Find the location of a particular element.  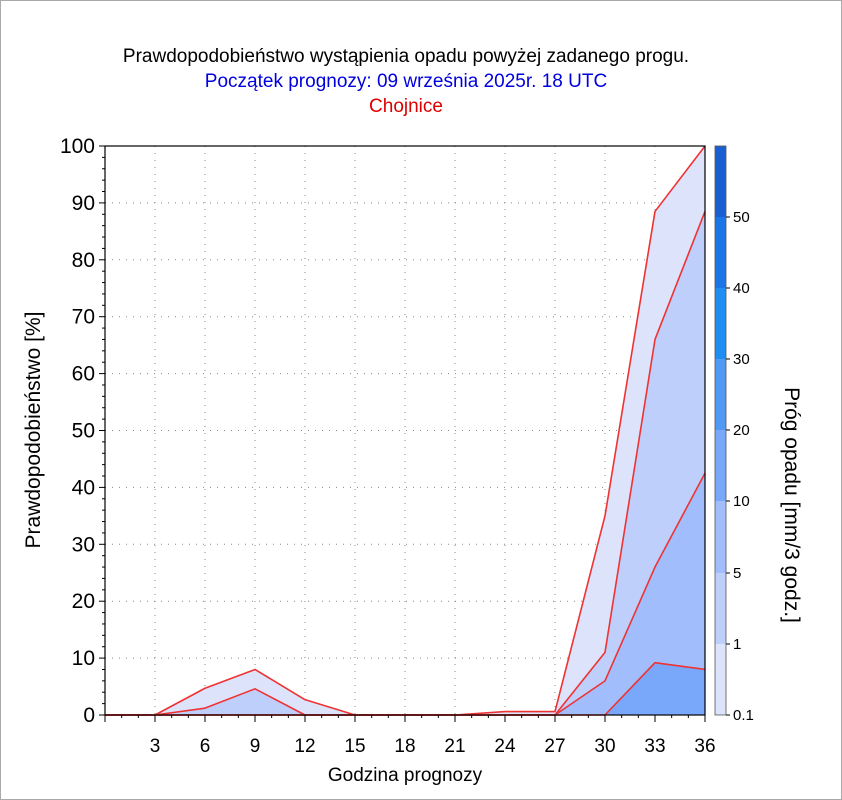

x-tick-label: 18 is located at coordinates (404, 746).